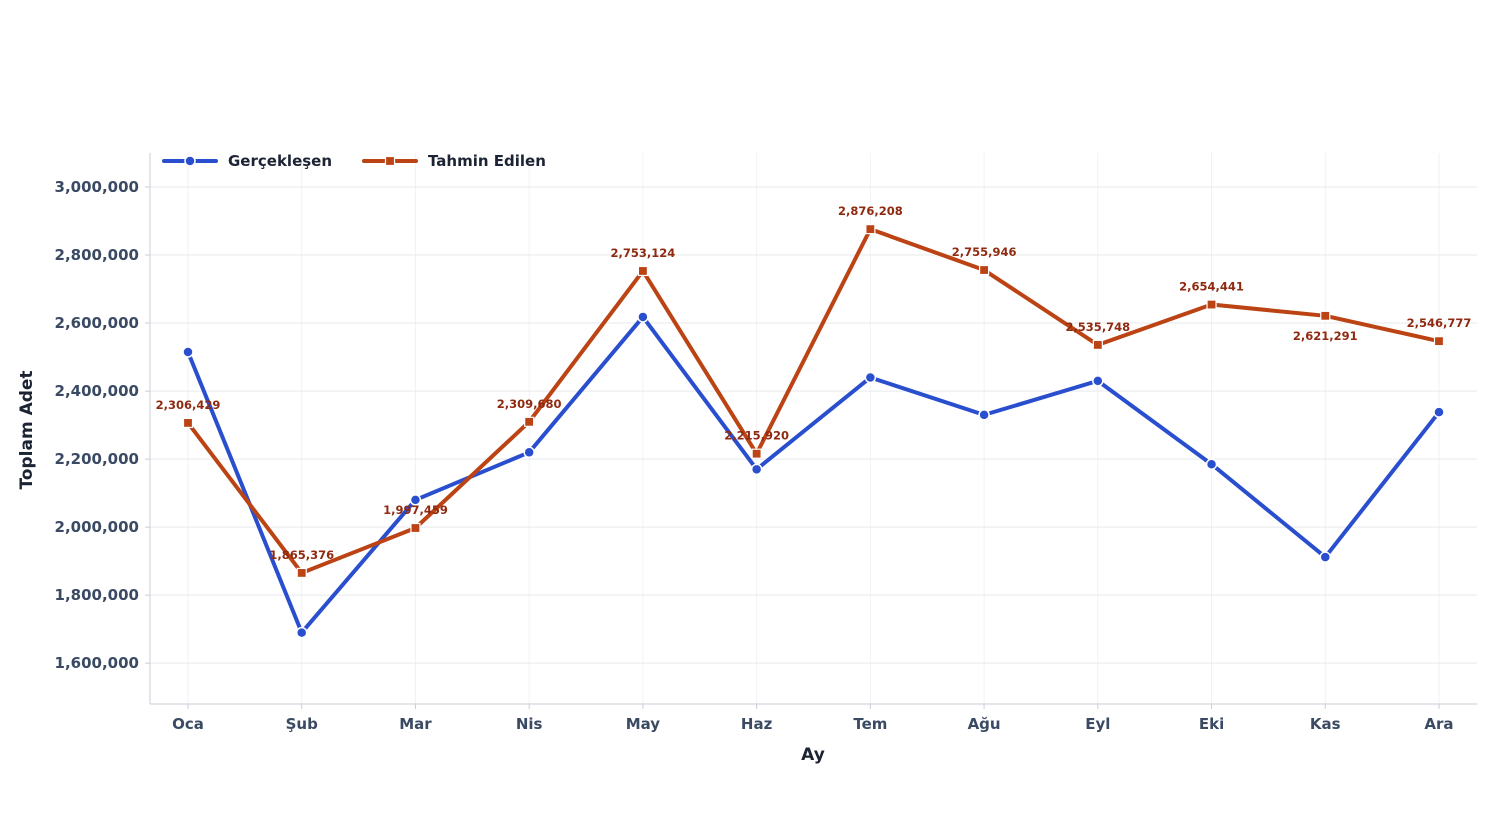  Describe the element at coordinates (643, 724) in the screenshot. I see `x-tick-label: May` at that location.